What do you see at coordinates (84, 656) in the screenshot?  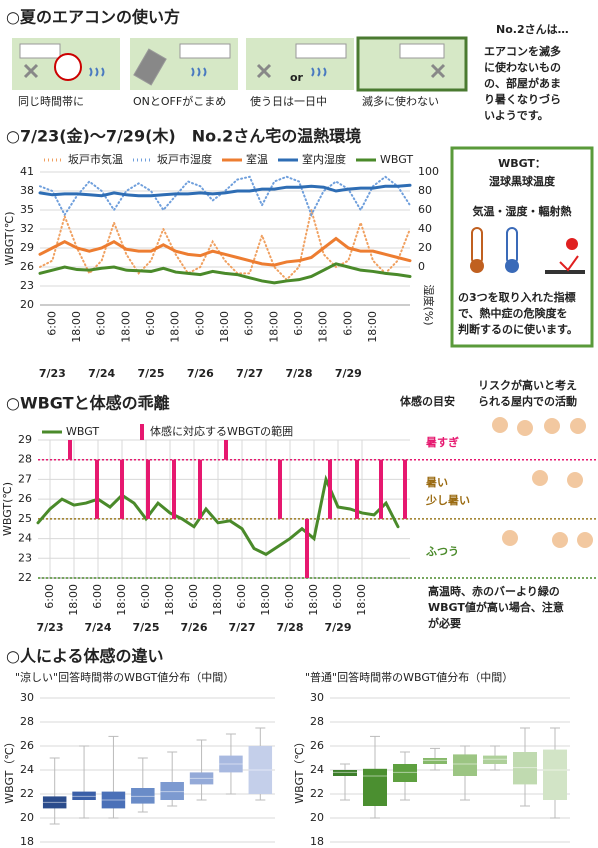 I see `section-title: ○人による体感の違い` at bounding box center [84, 656].